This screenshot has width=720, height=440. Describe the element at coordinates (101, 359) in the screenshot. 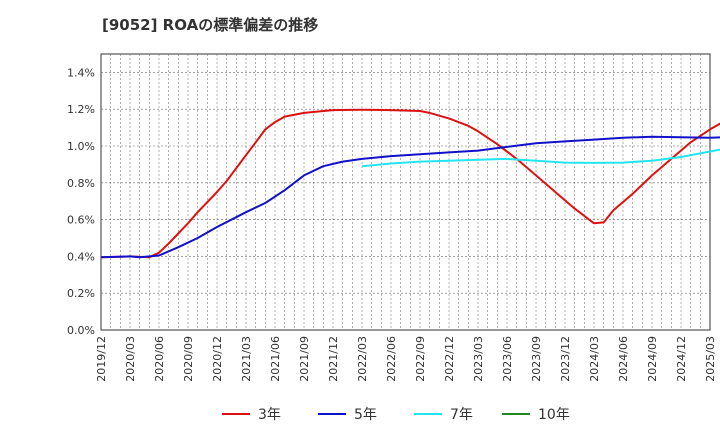

I see `x-tick-label: 2019/12` at that location.